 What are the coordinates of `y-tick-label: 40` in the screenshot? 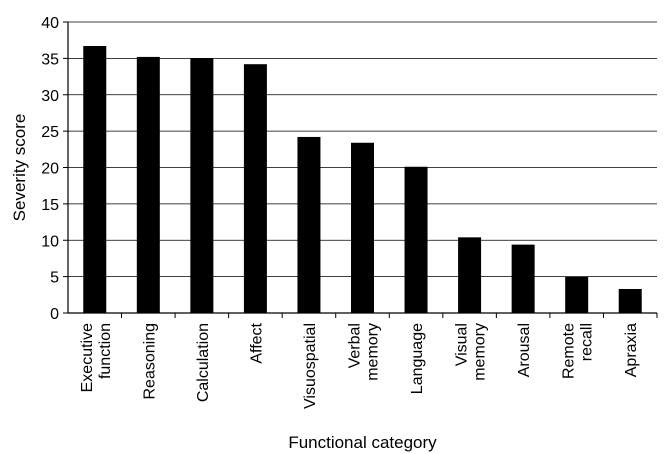 It's located at (50, 23).